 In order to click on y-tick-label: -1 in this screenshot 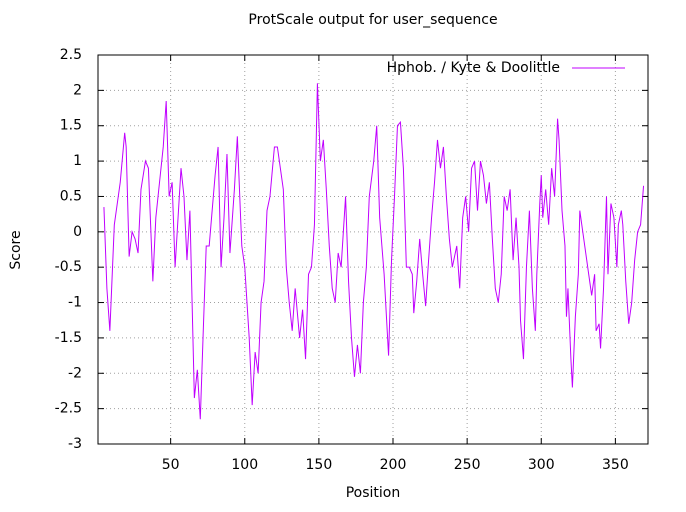, I will do `click(75, 303)`.